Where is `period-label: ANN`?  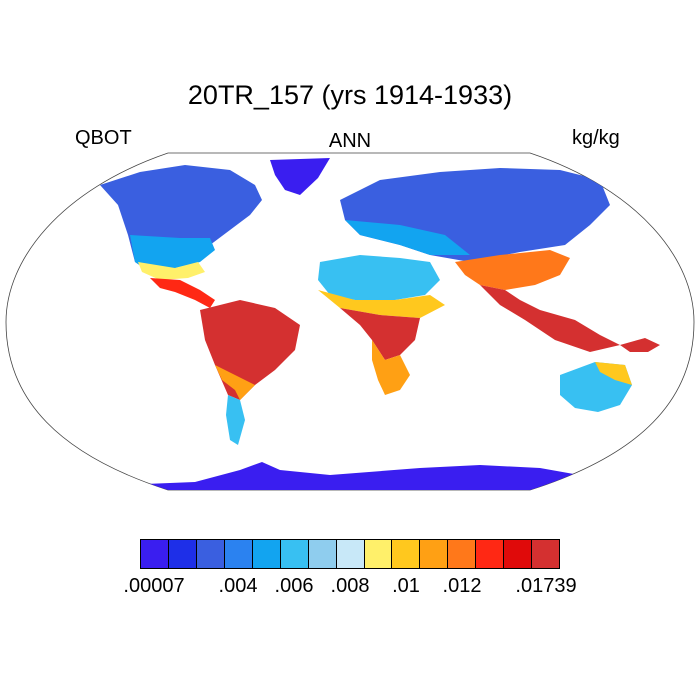 period-label: ANN is located at coordinates (350, 141).